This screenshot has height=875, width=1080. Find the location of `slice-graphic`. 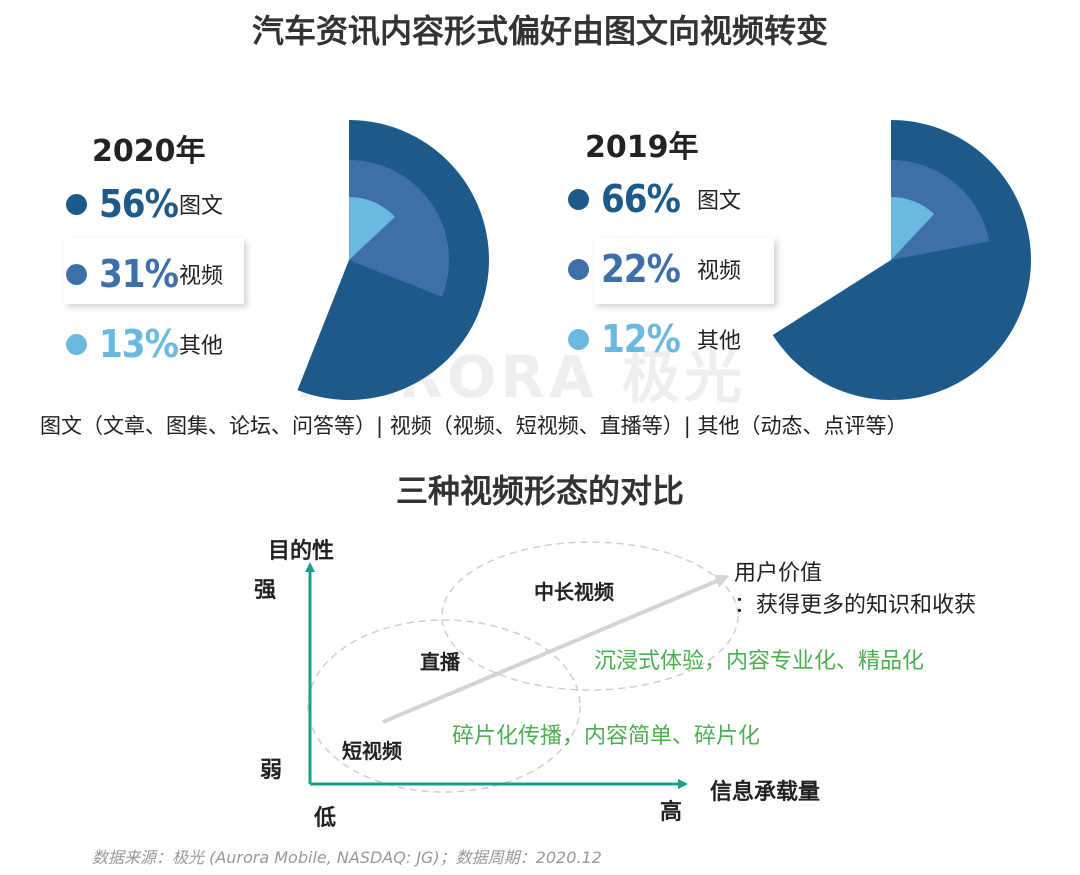

slice-graphic is located at coordinates (901, 260).